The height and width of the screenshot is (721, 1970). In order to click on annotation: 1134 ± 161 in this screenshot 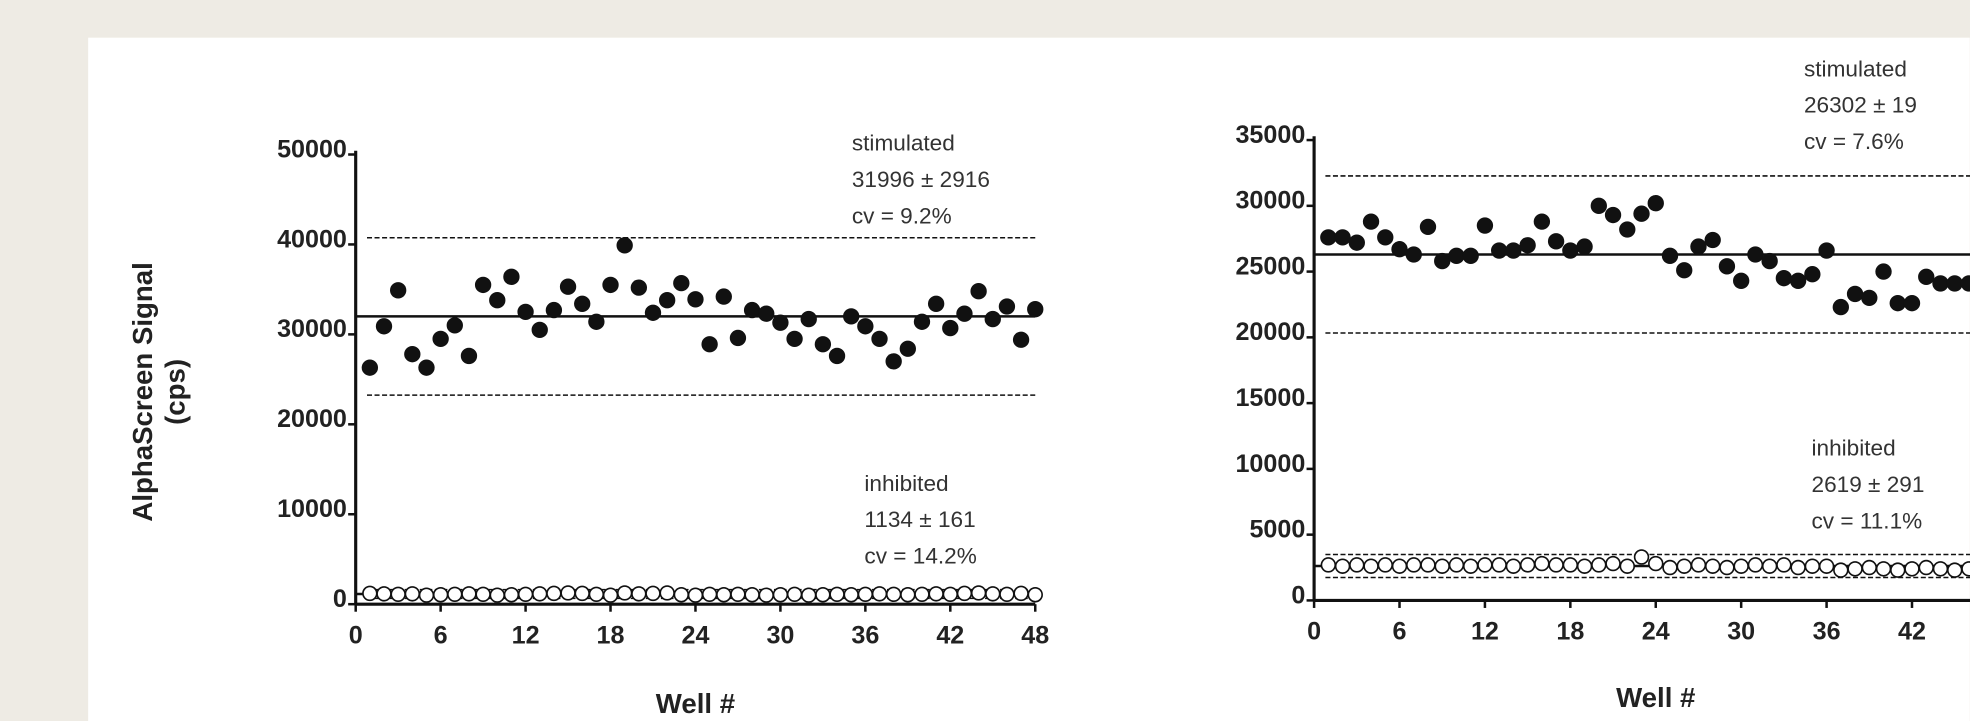, I will do `click(919, 519)`.